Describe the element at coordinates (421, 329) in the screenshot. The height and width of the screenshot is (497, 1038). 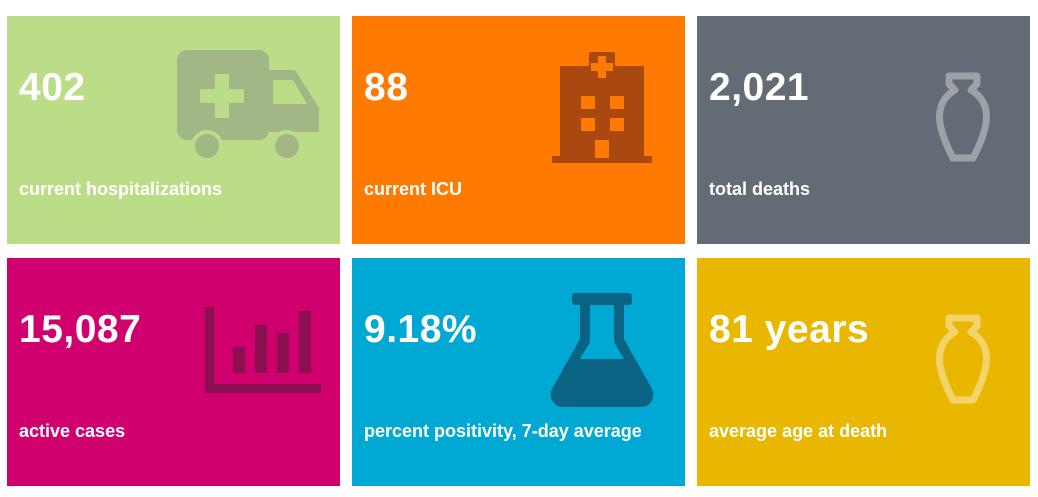
I see `positivity-value: 9.18%` at that location.